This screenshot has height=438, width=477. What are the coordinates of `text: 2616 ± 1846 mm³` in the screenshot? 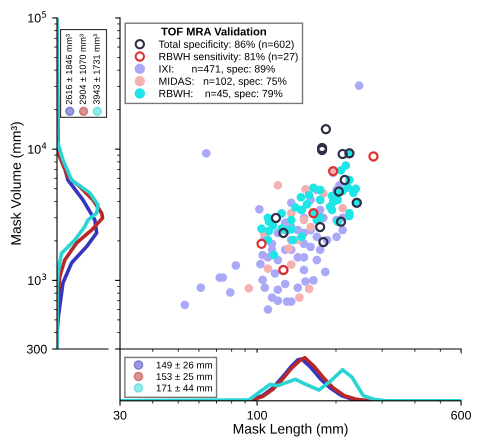 It's located at (69, 69).